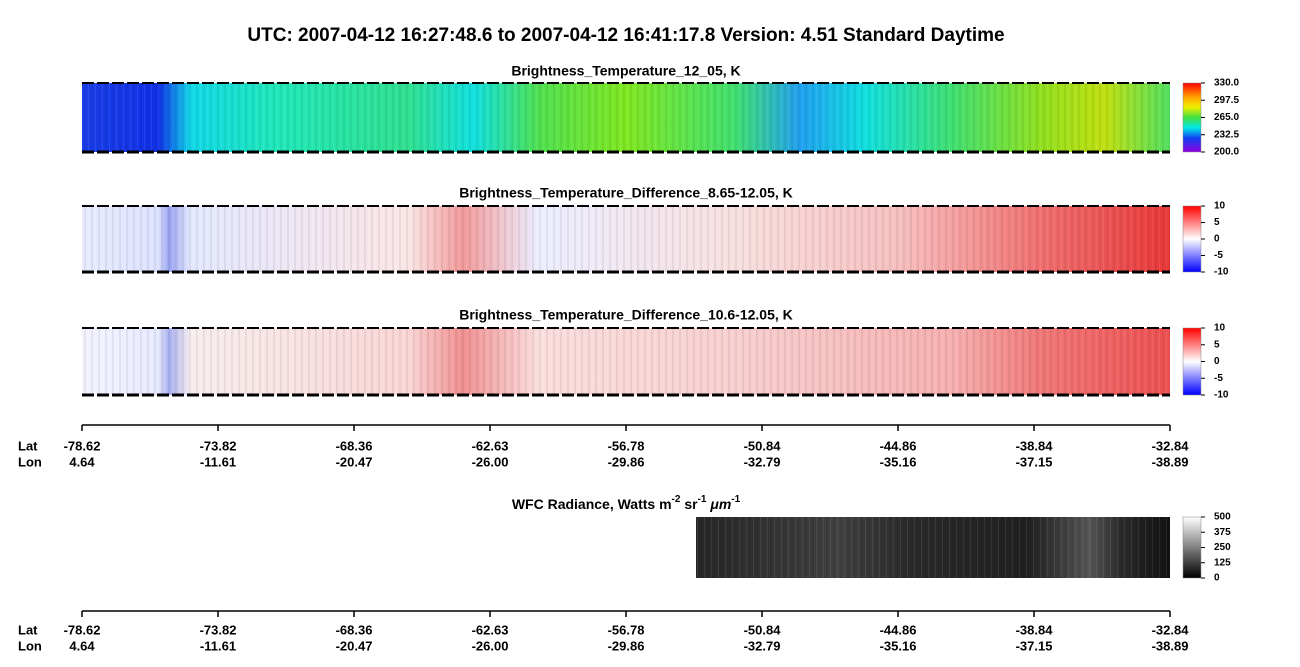 The width and height of the screenshot is (1300, 667). What do you see at coordinates (1222, 532) in the screenshot?
I see `colorbar-label: 375` at bounding box center [1222, 532].